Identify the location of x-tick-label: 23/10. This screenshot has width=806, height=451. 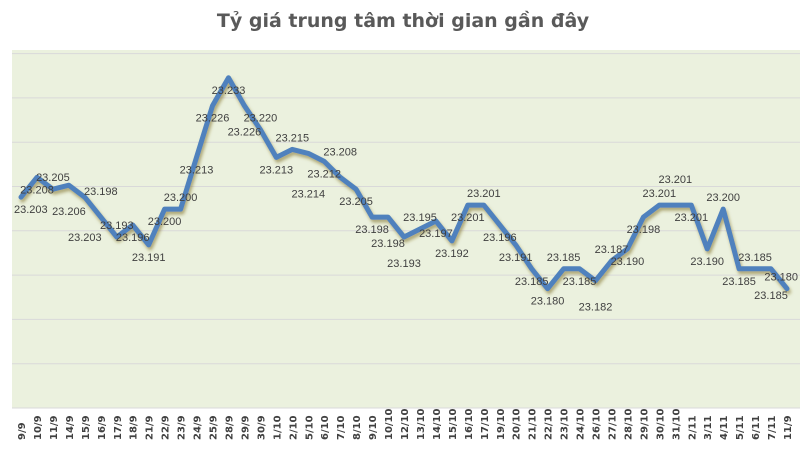
(565, 424).